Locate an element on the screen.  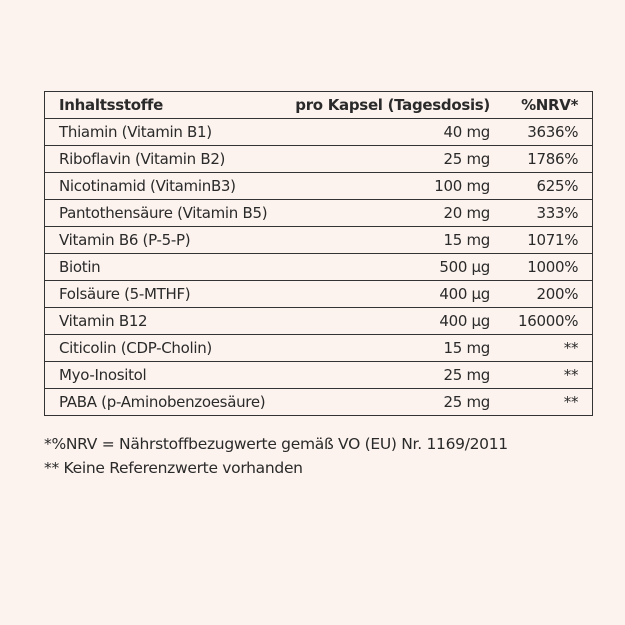
table-row: Citicolin (CDP-Cholin) 15 mg ** is located at coordinates (318, 348).